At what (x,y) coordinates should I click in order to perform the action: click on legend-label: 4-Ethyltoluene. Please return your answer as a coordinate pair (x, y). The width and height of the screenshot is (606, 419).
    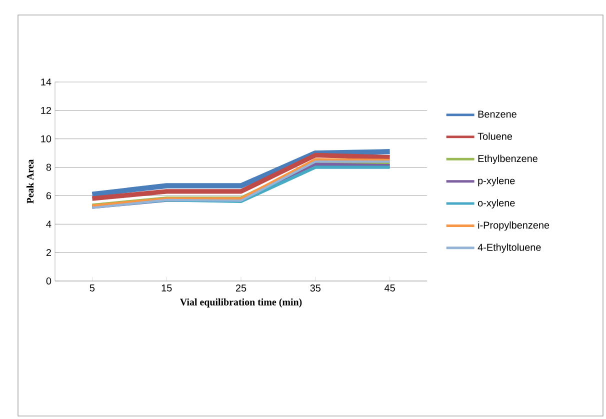
    Looking at the image, I should click on (509, 248).